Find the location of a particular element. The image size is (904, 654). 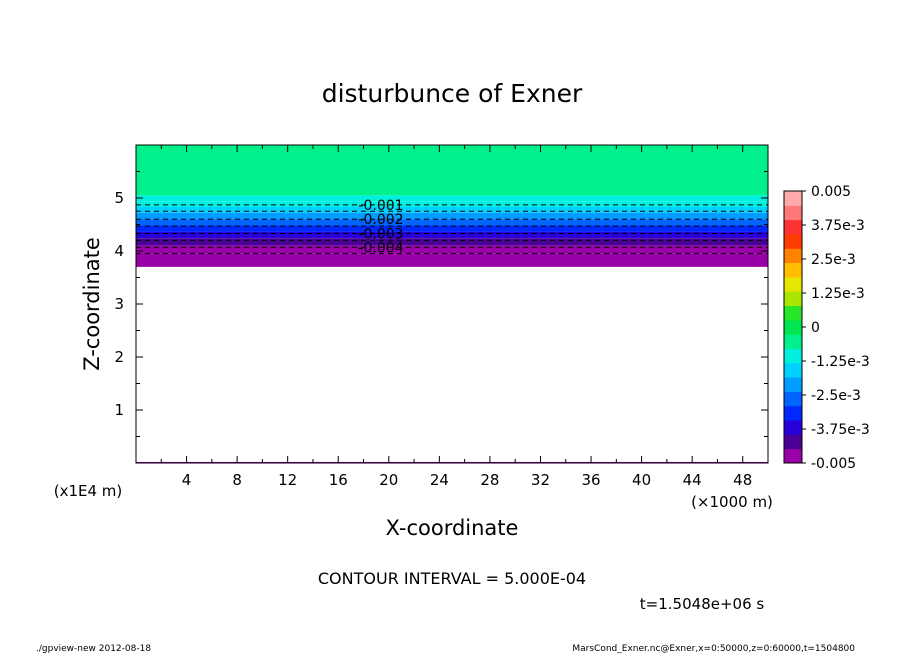

contour-label: -0.004 is located at coordinates (380, 248).